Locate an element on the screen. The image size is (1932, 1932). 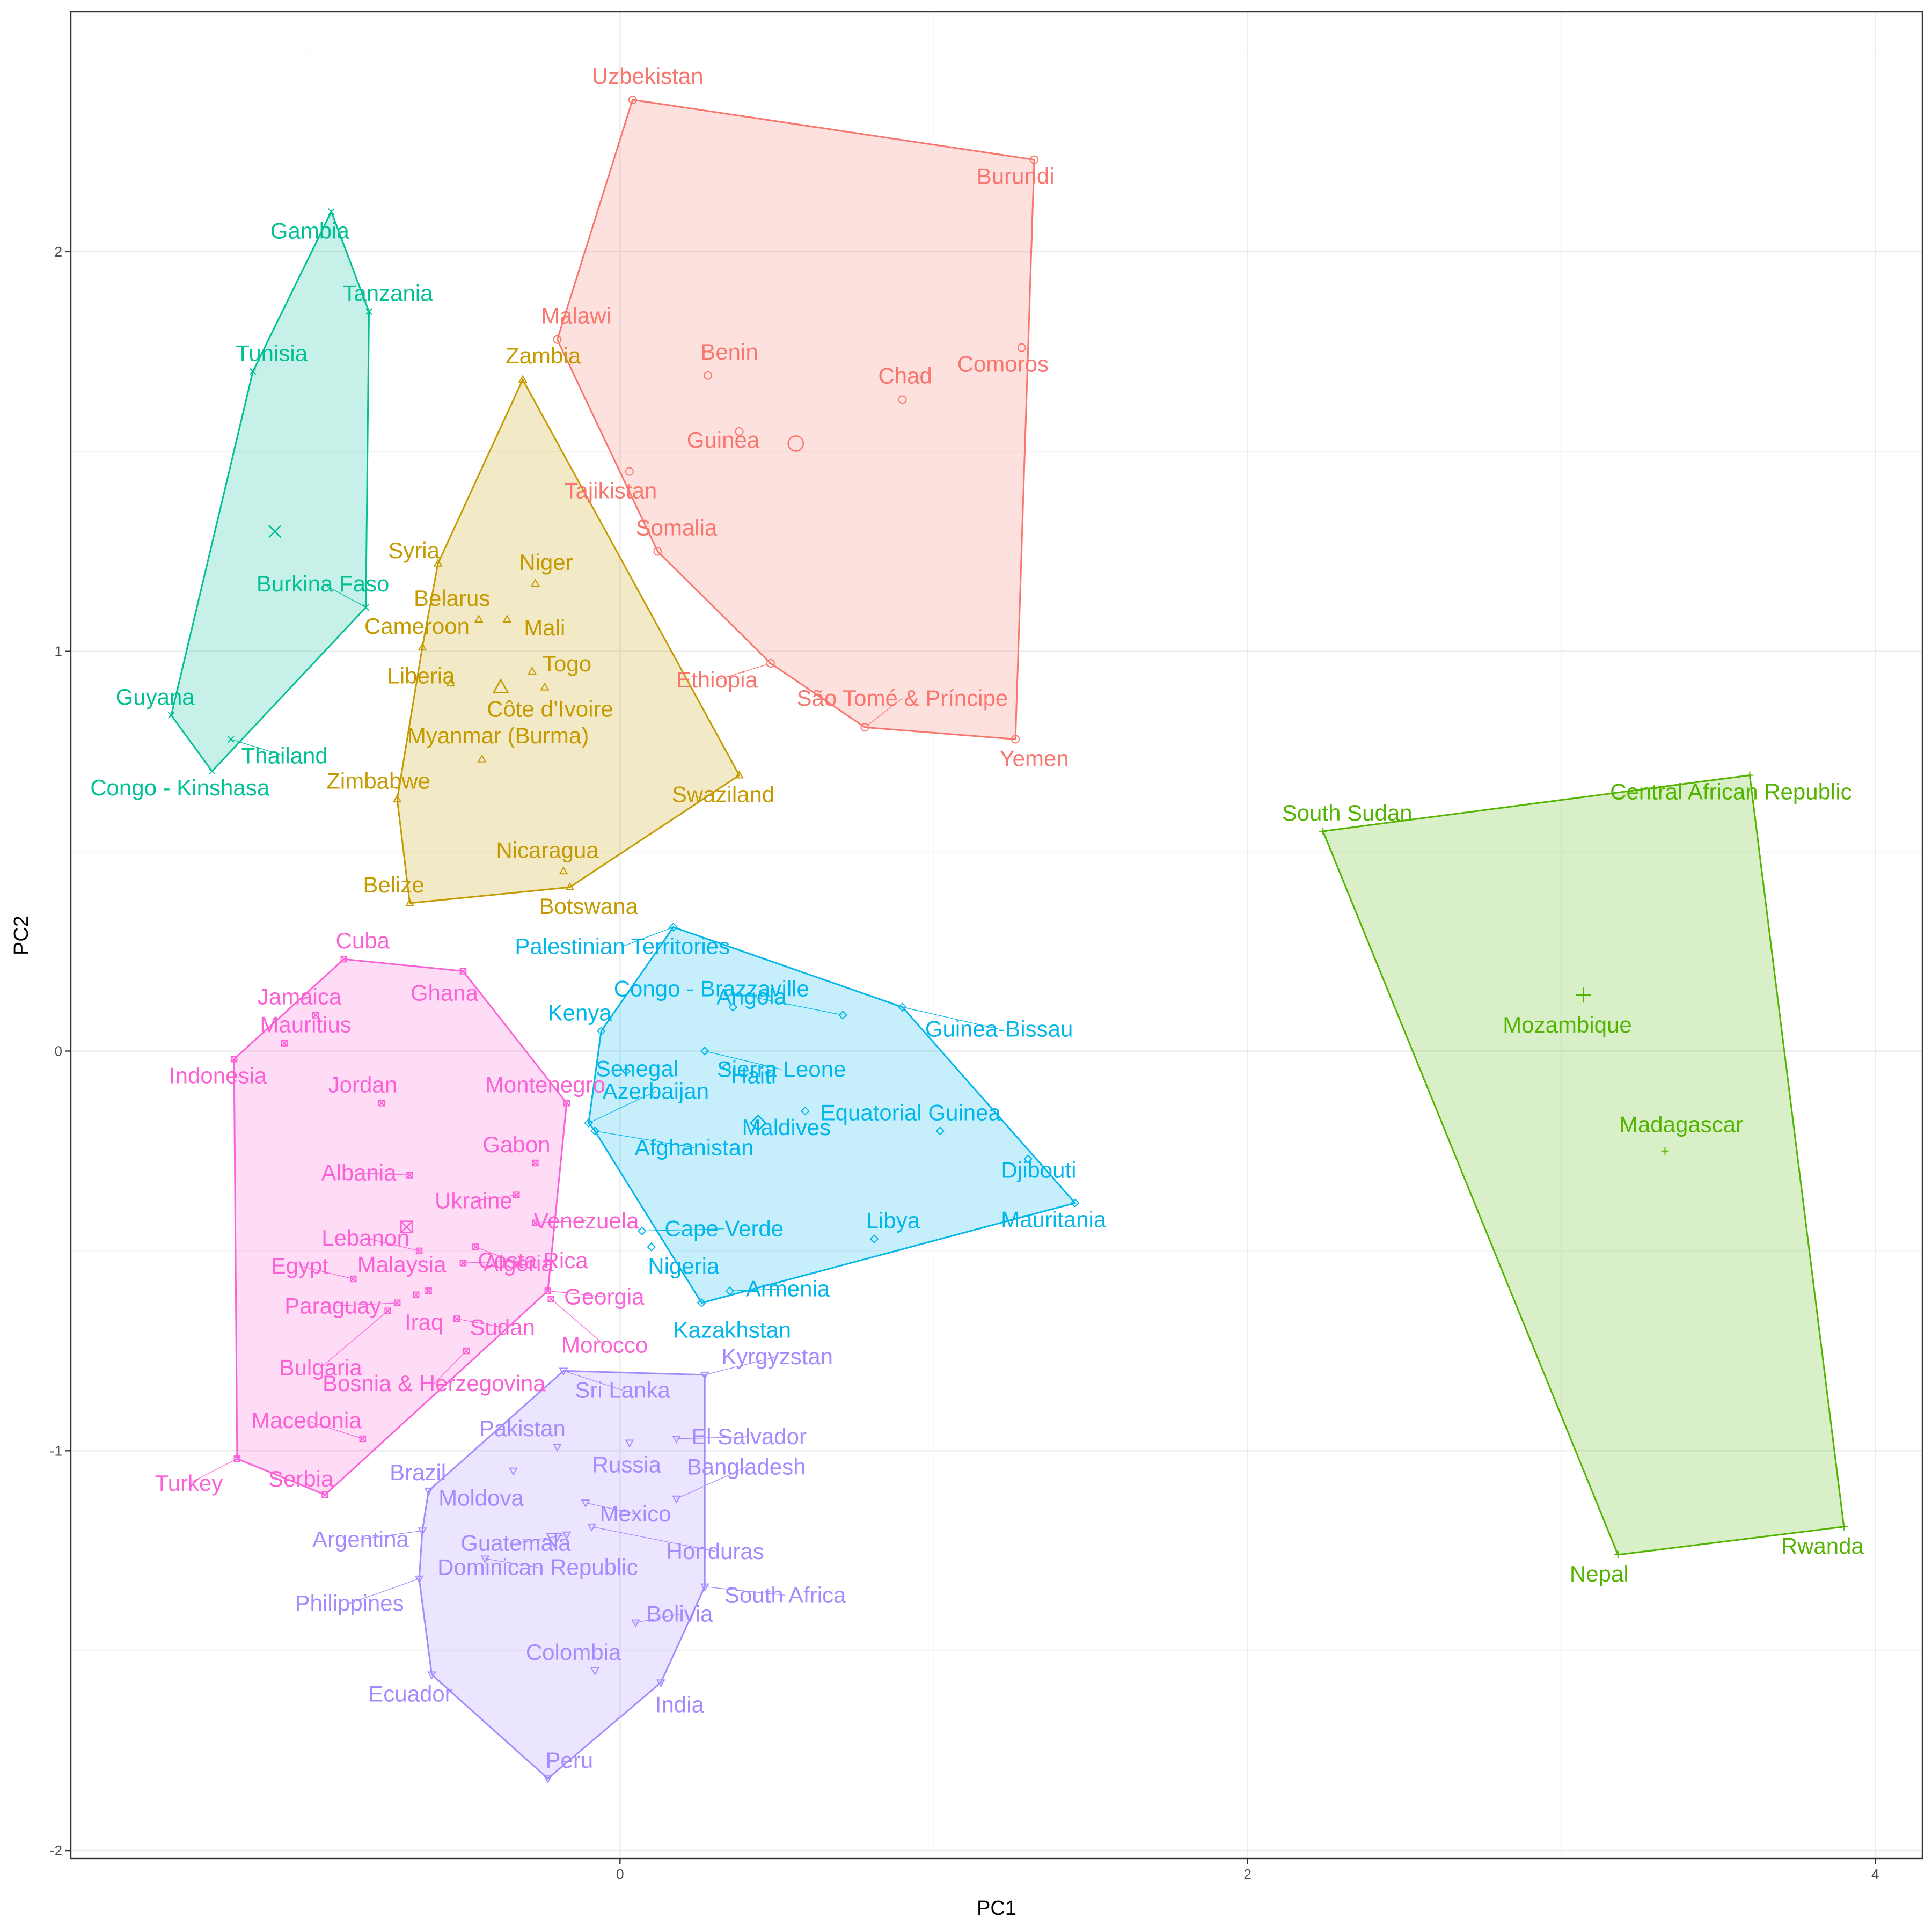
label-gabon: Gabon is located at coordinates (516, 1144).